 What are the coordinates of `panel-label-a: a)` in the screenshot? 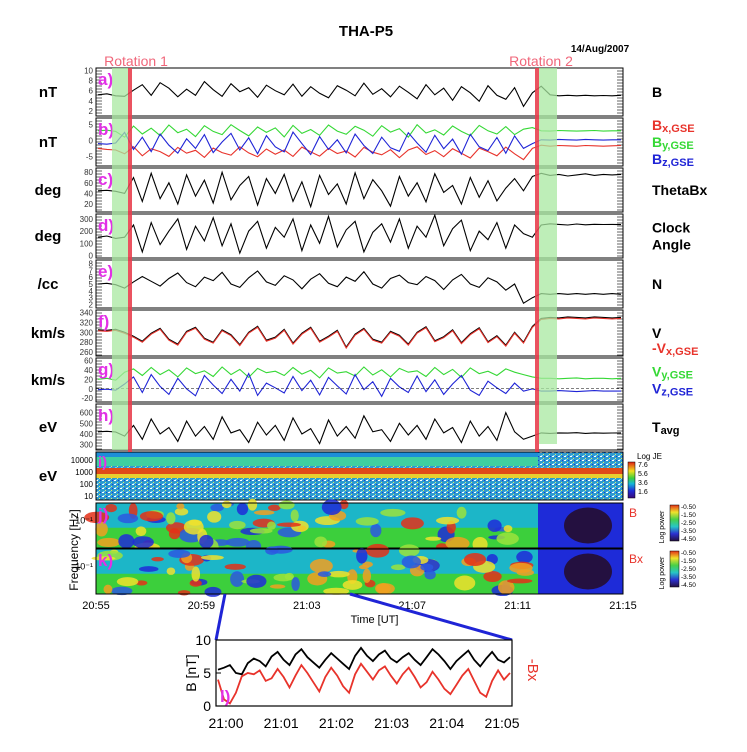 It's located at (105, 79).